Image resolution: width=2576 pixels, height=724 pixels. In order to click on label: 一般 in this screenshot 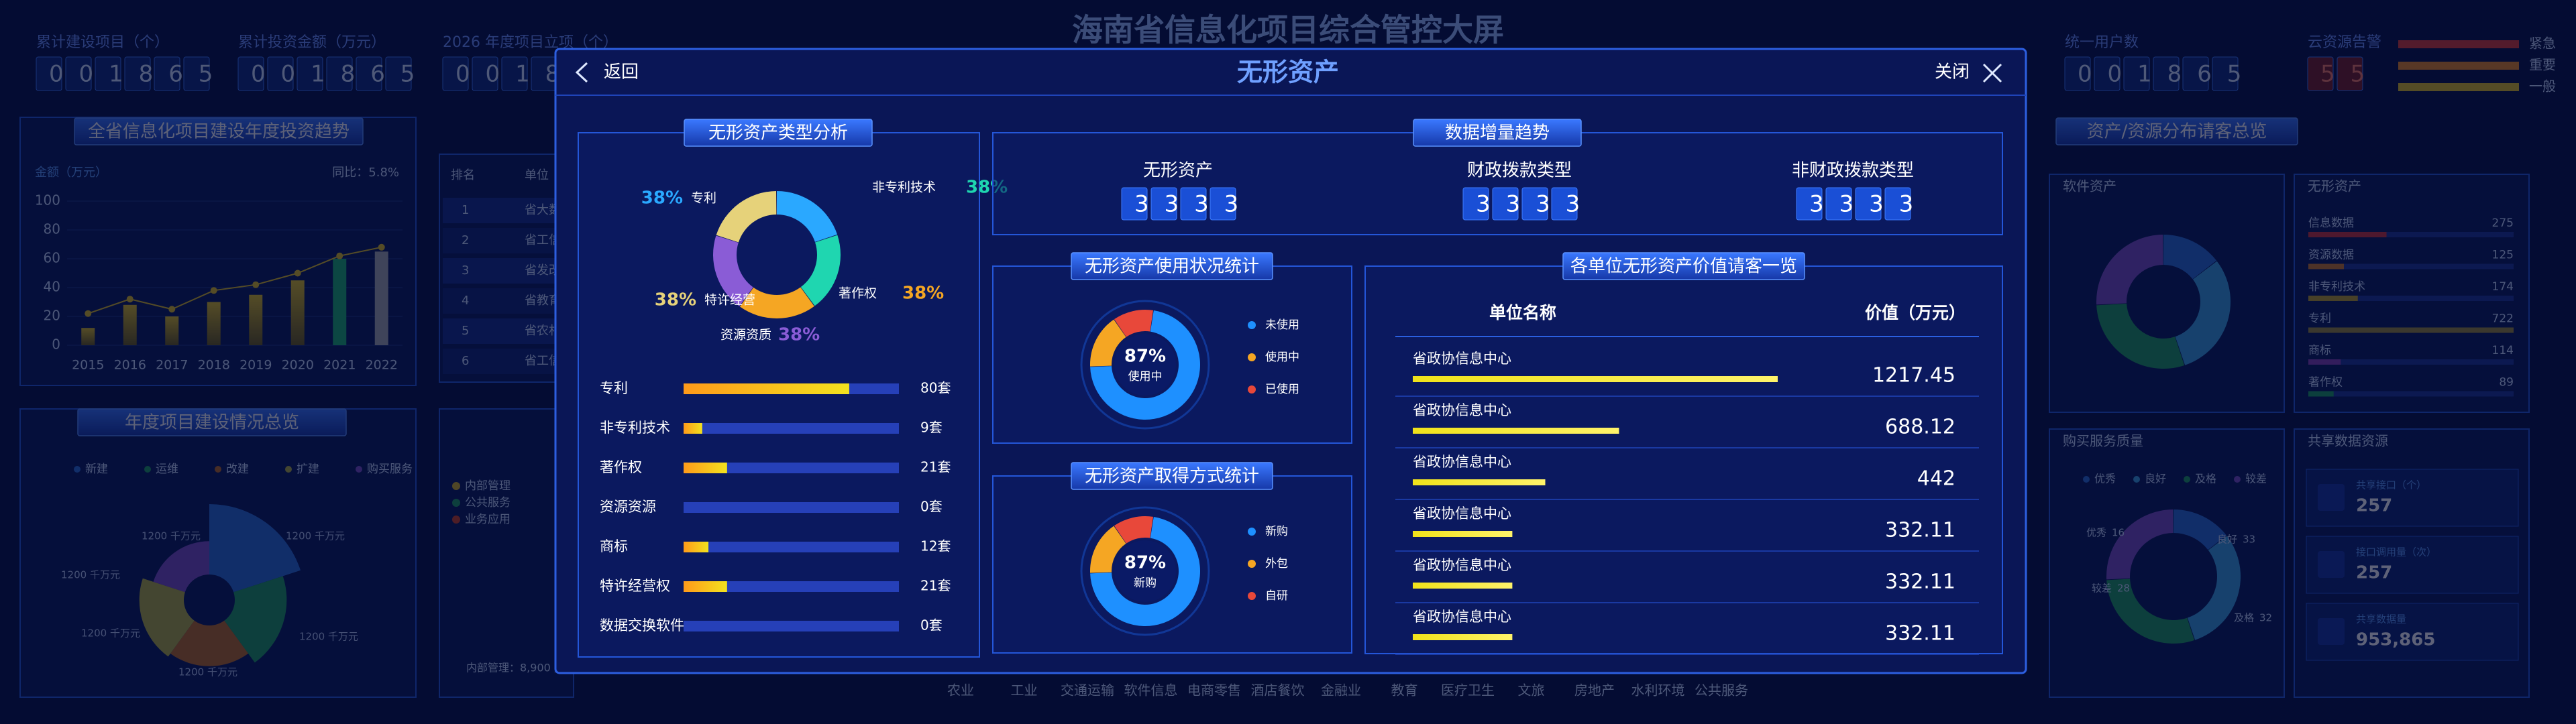, I will do `click(2542, 86)`.